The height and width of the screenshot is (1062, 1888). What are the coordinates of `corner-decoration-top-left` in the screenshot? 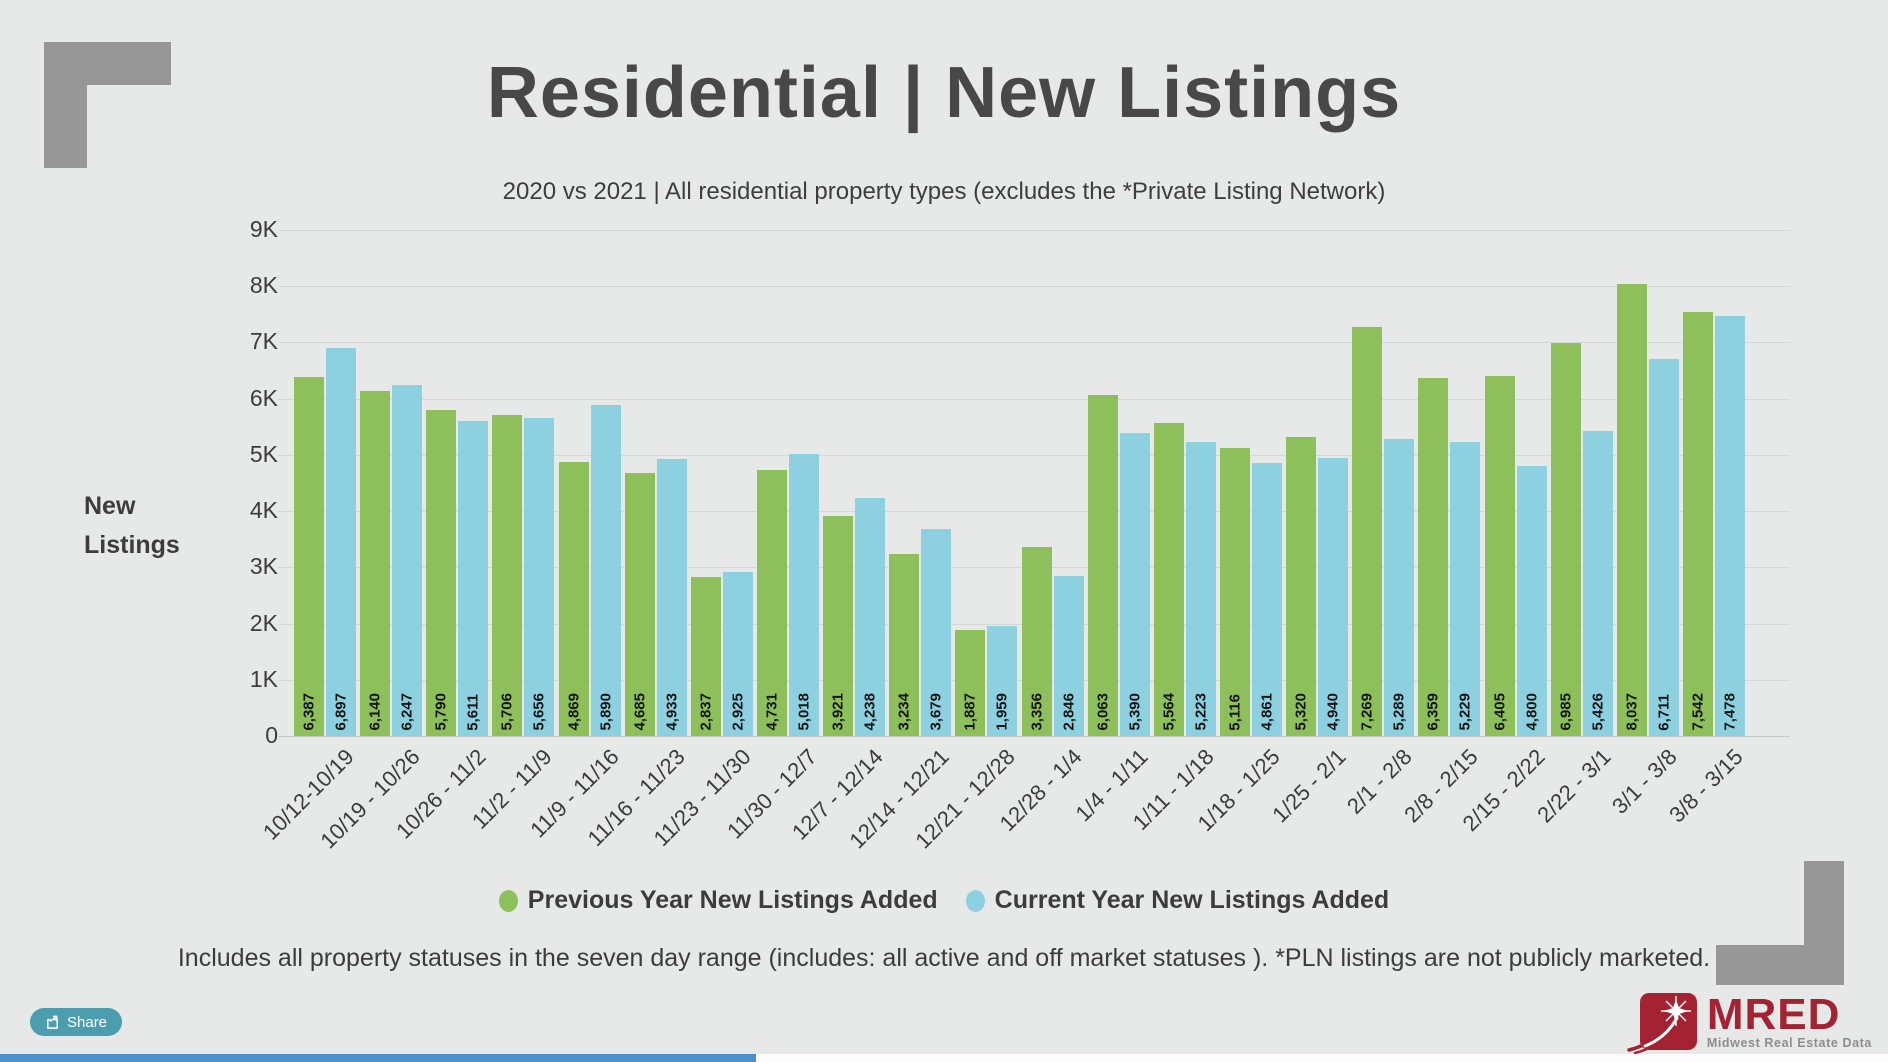 It's located at (107, 105).